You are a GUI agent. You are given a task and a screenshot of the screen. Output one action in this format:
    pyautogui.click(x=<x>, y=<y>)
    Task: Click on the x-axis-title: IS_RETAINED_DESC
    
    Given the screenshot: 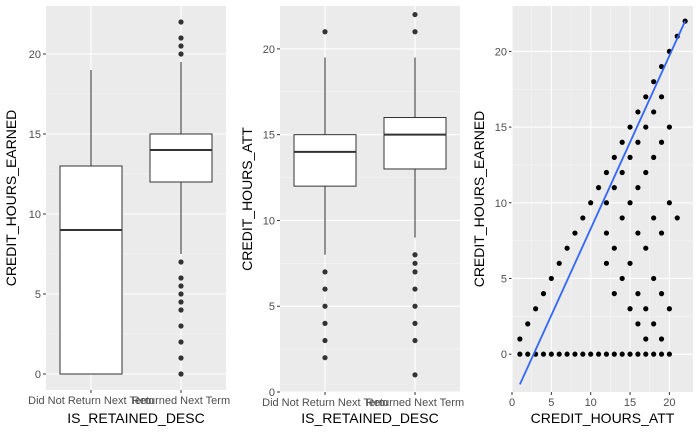 What is the action you would take?
    pyautogui.click(x=369, y=418)
    